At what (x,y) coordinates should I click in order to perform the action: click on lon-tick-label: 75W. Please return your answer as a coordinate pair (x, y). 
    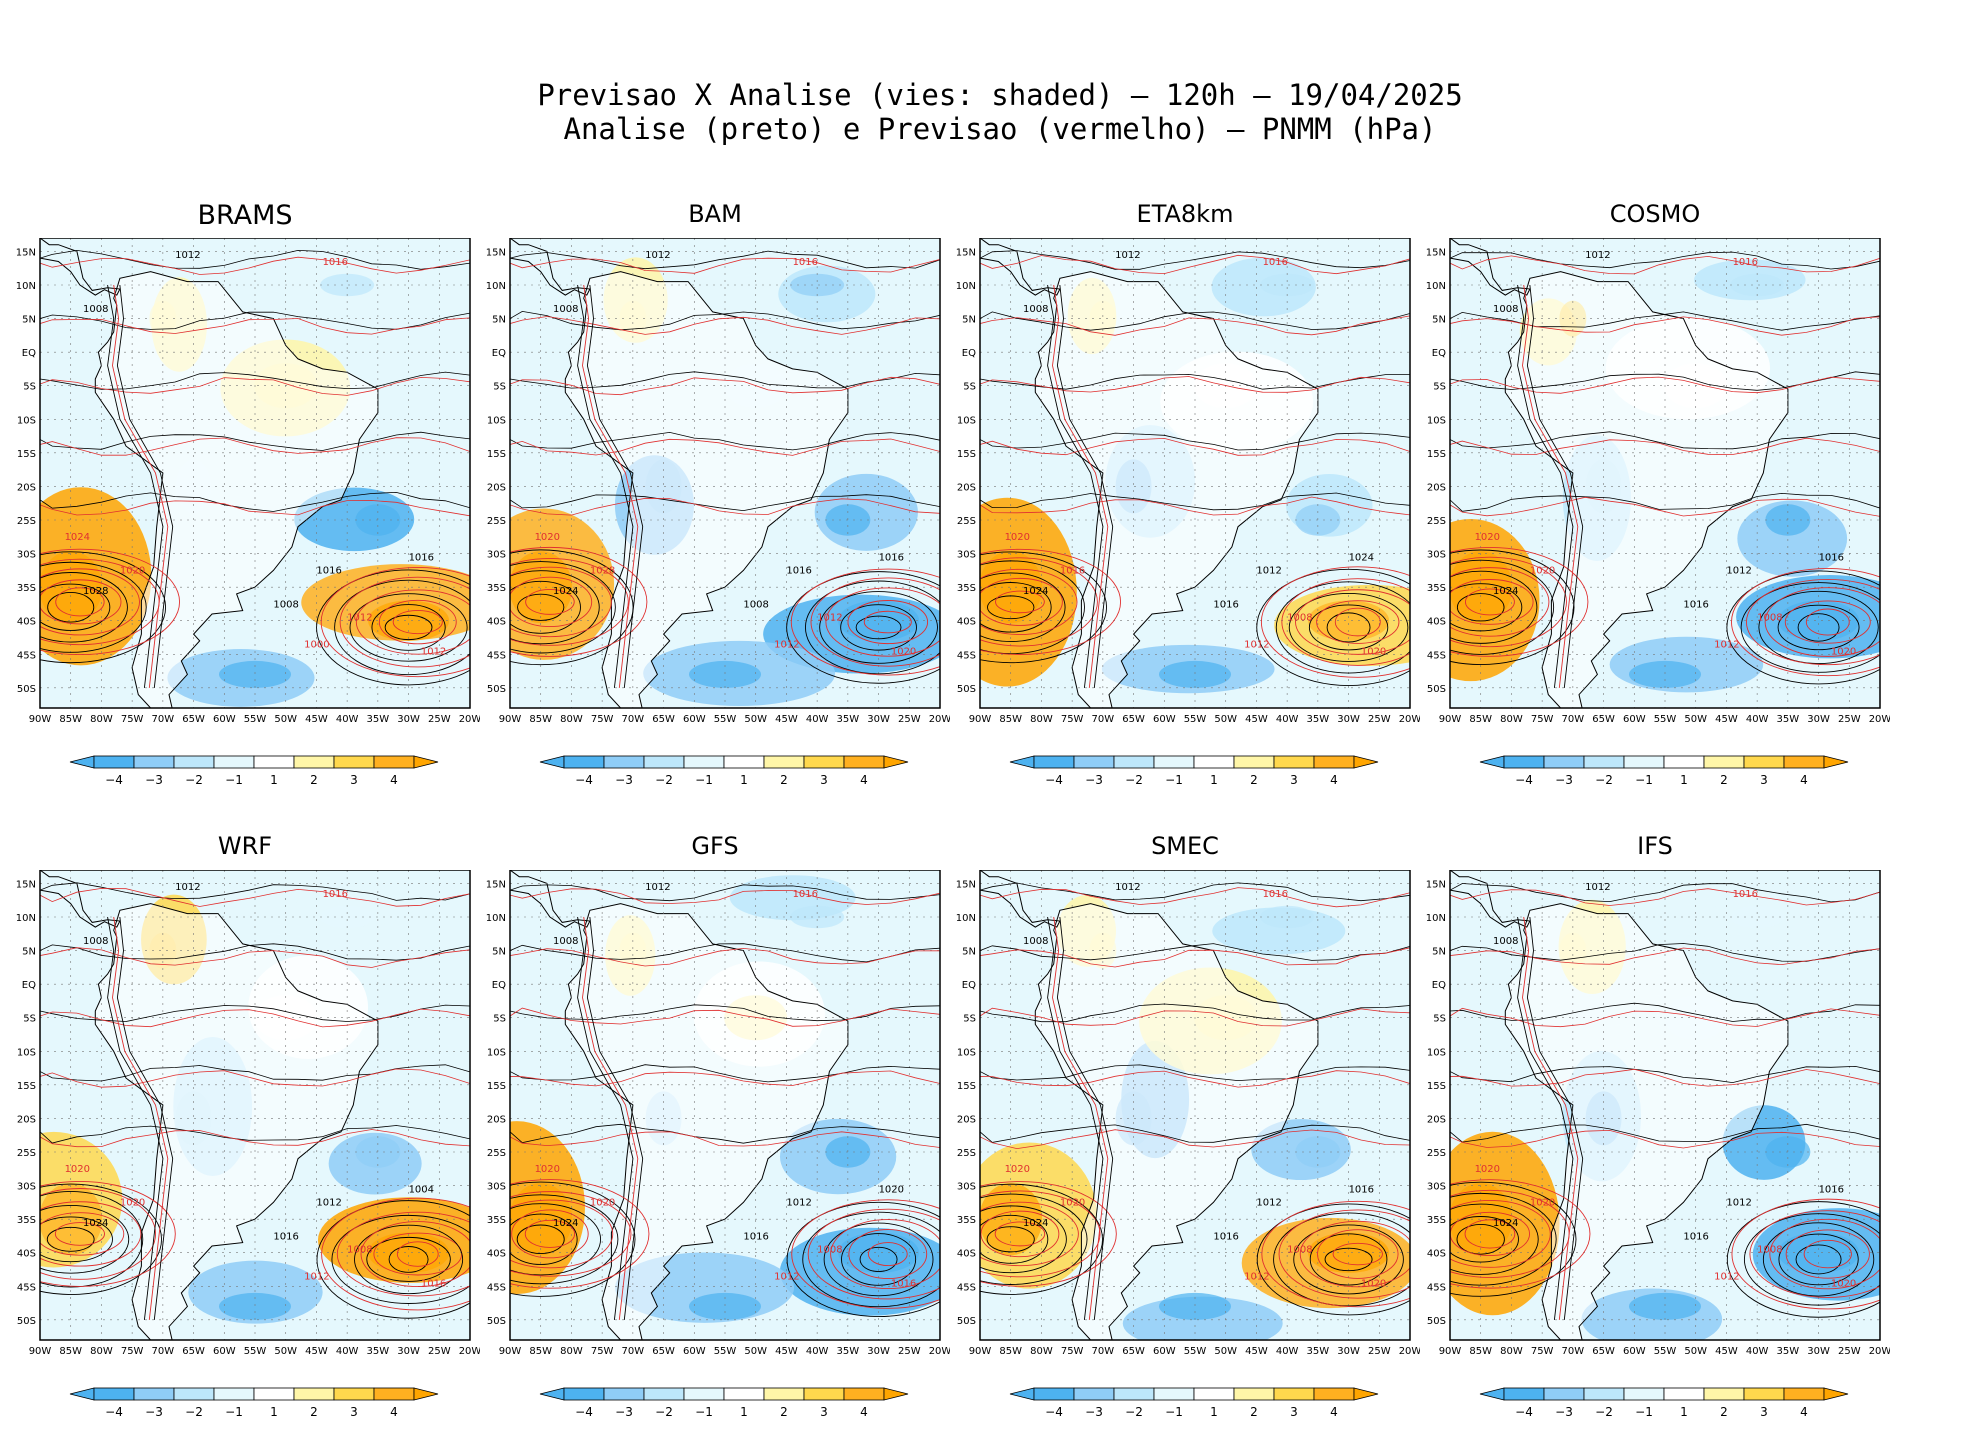
    Looking at the image, I should click on (602, 719).